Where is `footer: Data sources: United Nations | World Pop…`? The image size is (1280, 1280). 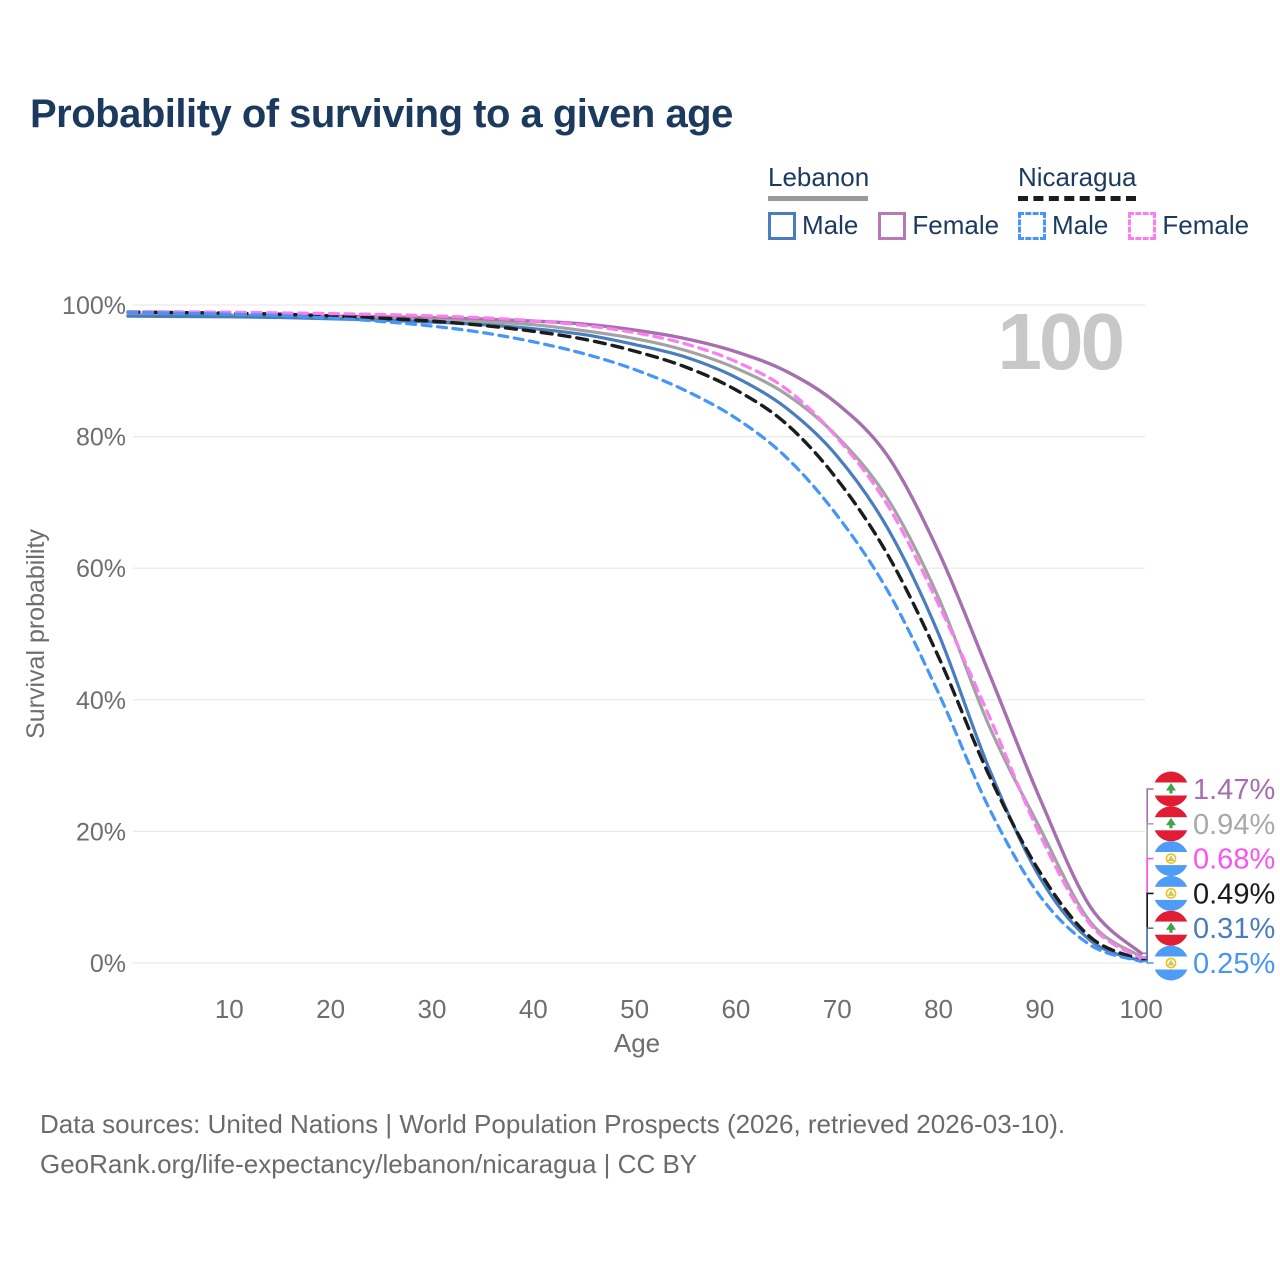 footer: Data sources: United Nations | World Pop… is located at coordinates (552, 1144).